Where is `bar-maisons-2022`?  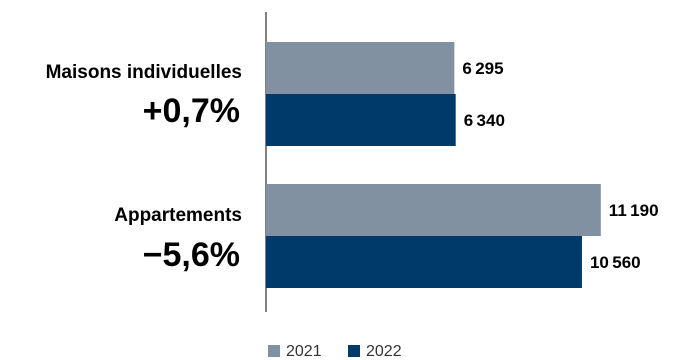
bar-maisons-2022 is located at coordinates (361, 120).